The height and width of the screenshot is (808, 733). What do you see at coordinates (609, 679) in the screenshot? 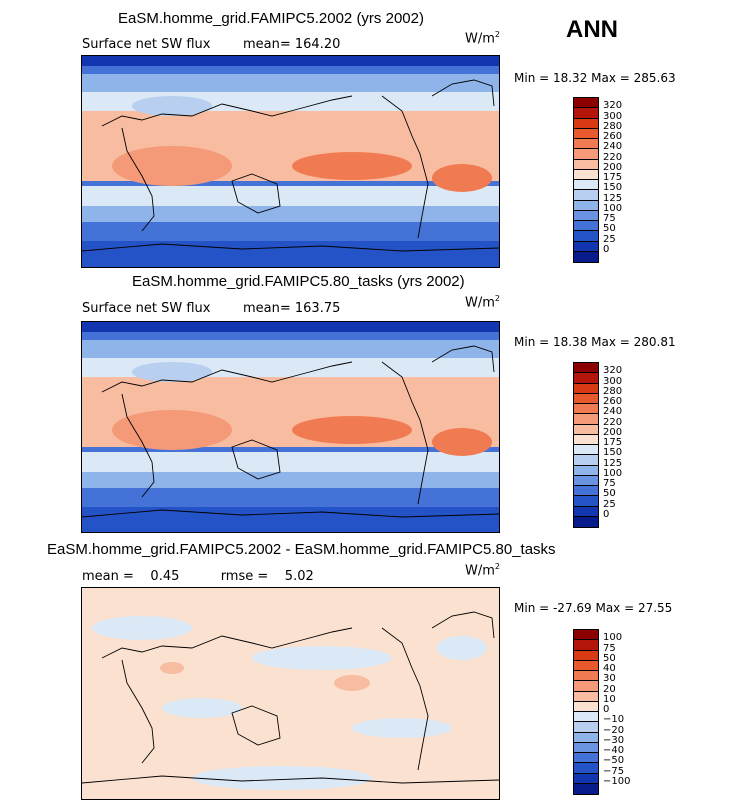
I see `colorbar-tick-label: 30` at bounding box center [609, 679].